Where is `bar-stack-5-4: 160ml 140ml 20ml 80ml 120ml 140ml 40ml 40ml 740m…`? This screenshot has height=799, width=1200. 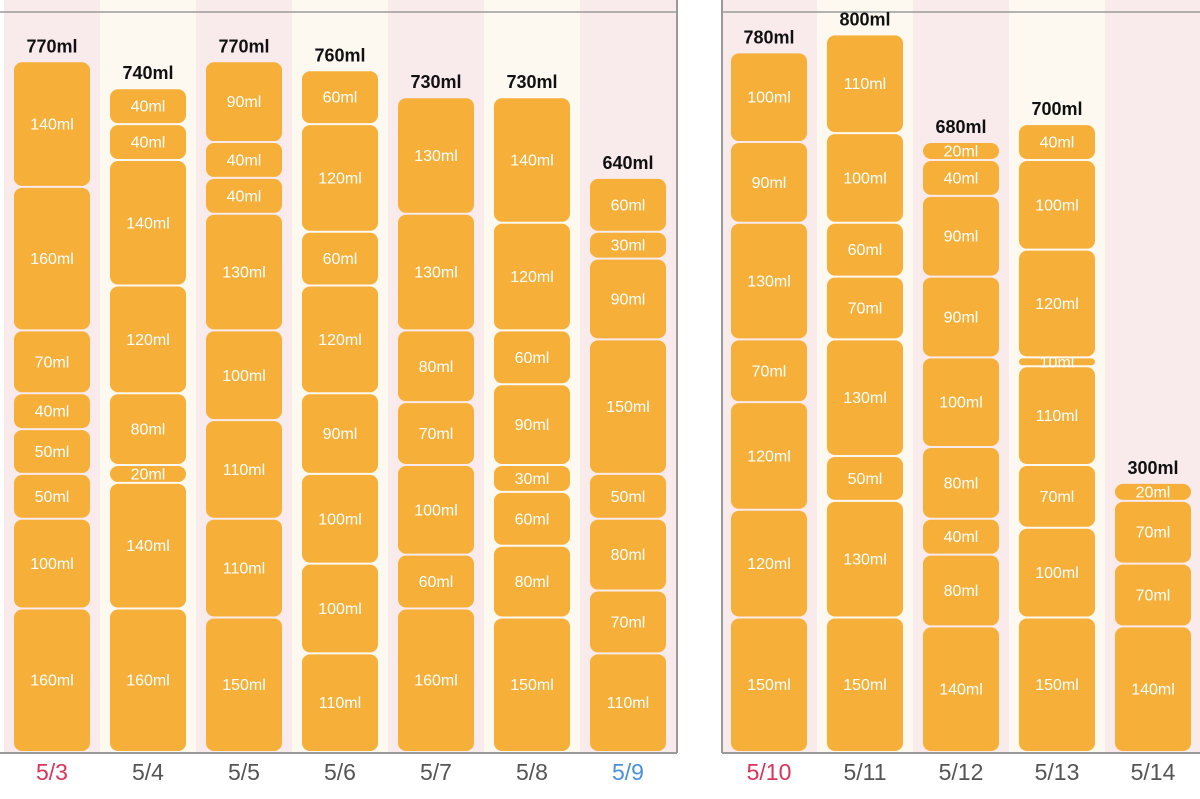 bar-stack-5-4: 160ml 140ml 20ml 80ml 120ml 140ml 40ml 40ml 740m… is located at coordinates (148, 407).